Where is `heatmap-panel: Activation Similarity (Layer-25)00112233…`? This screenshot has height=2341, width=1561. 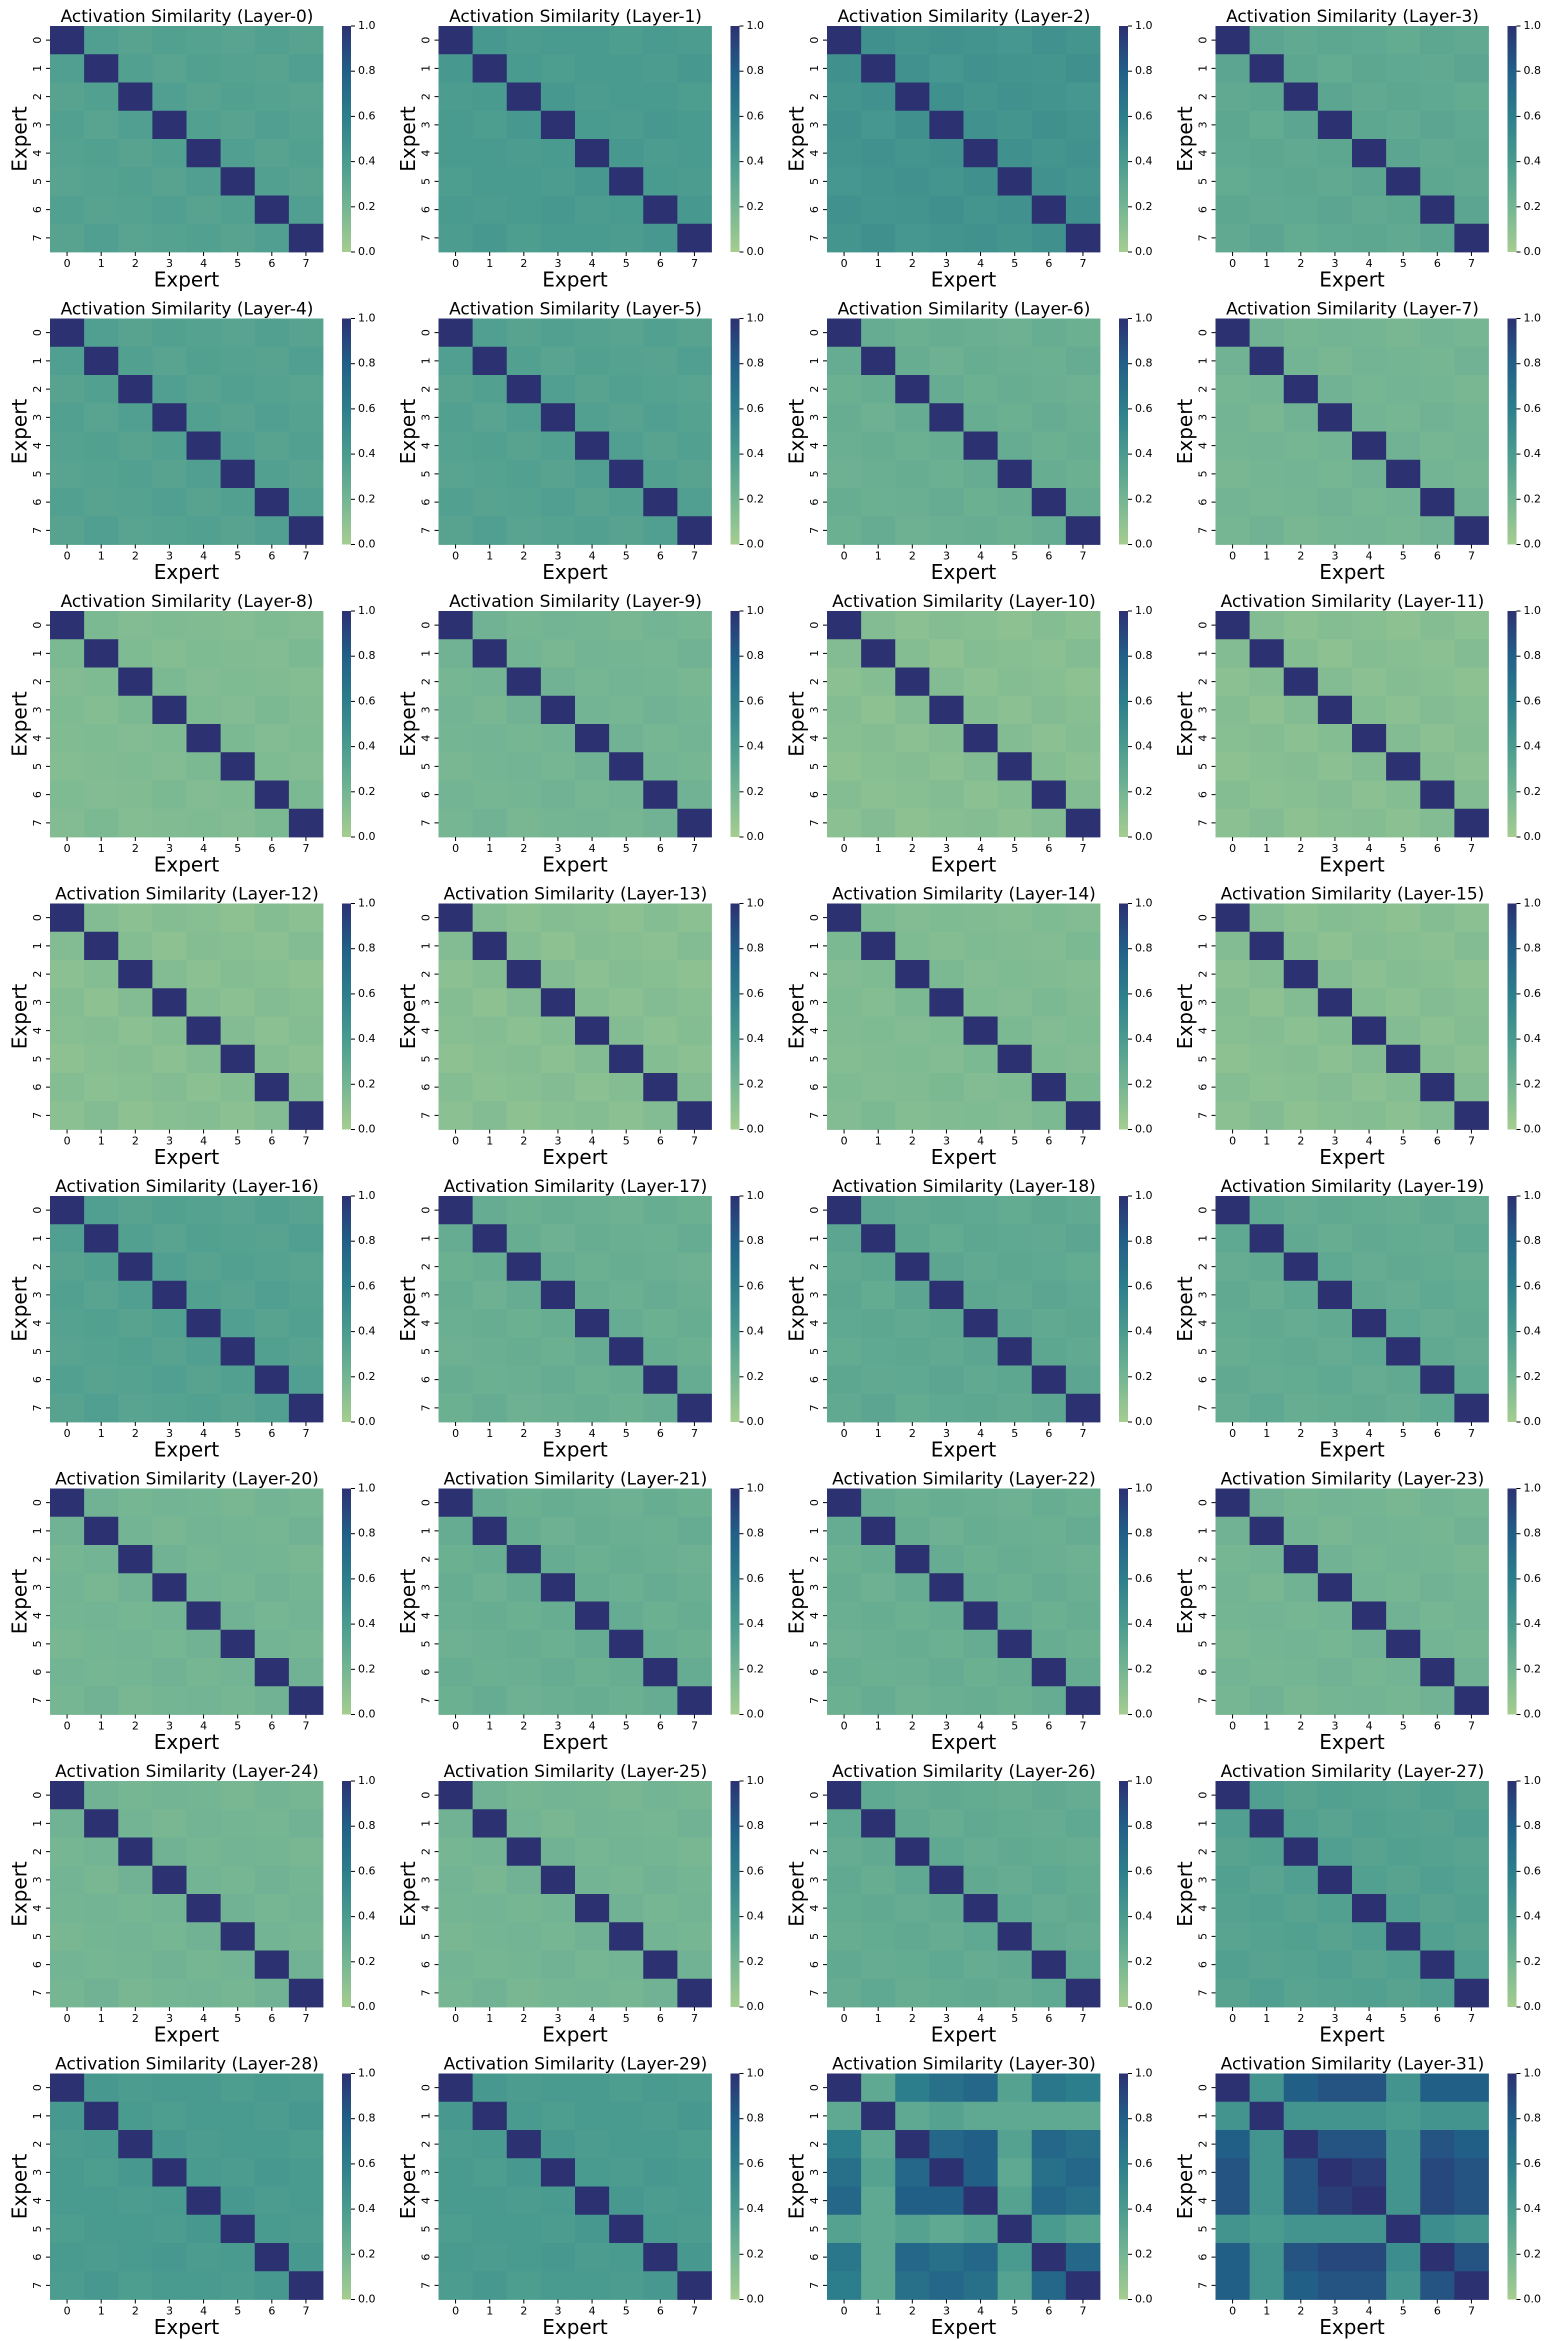
heatmap-panel: Activation Similarity (Layer-25)00112233… is located at coordinates (580, 1904).